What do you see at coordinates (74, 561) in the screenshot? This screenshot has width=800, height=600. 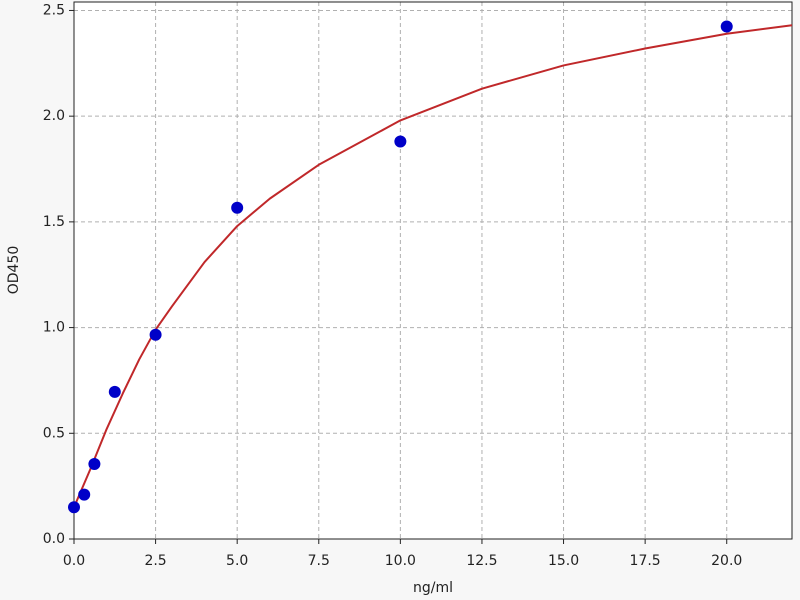 I see `x-tick-label: 0.0` at bounding box center [74, 561].